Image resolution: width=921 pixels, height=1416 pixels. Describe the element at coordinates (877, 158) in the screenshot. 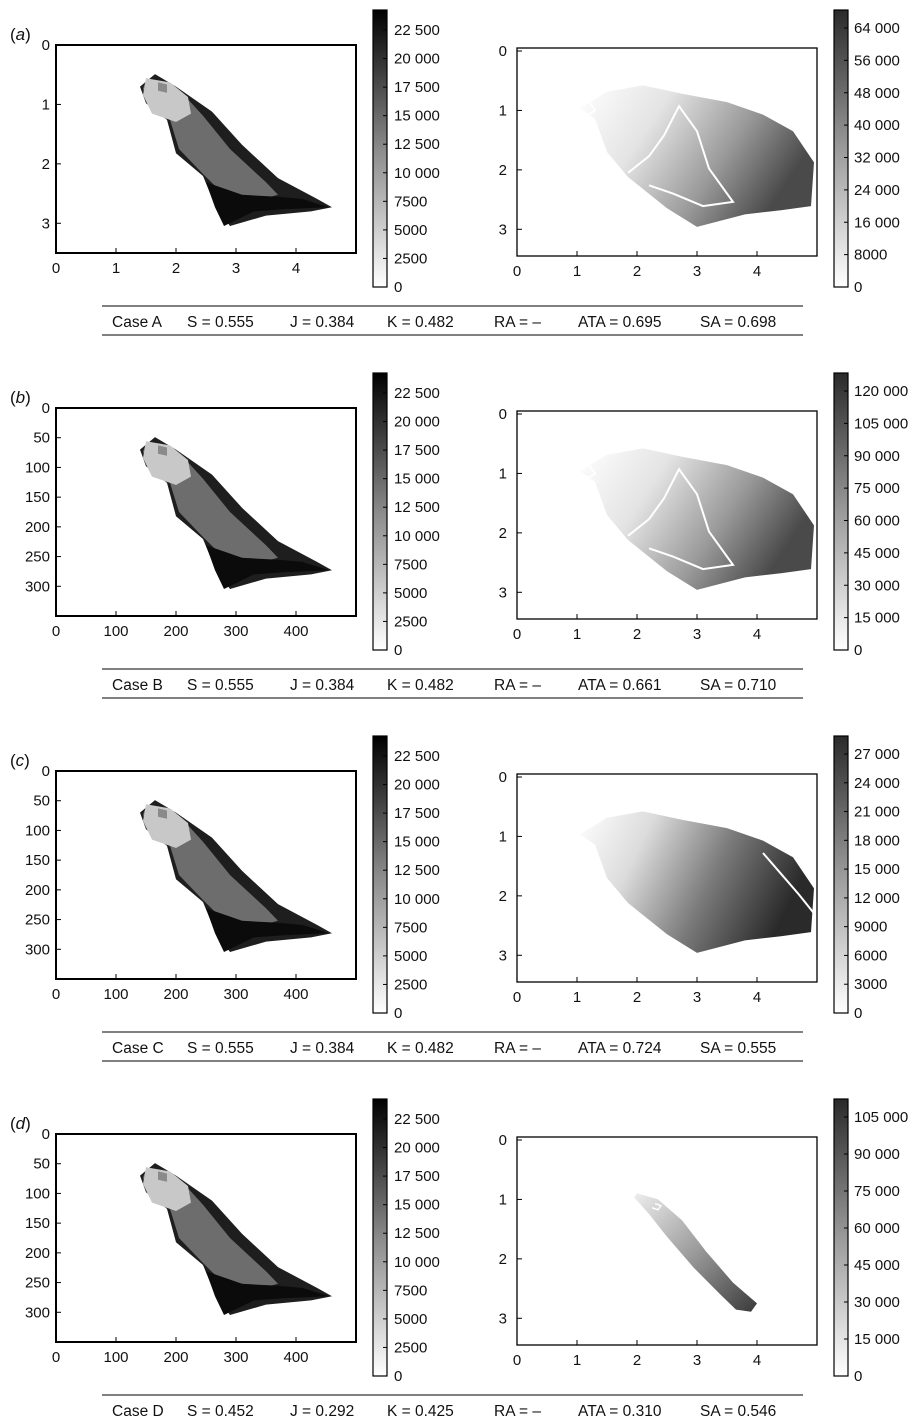

I see `colorbar-label: 32 000` at that location.